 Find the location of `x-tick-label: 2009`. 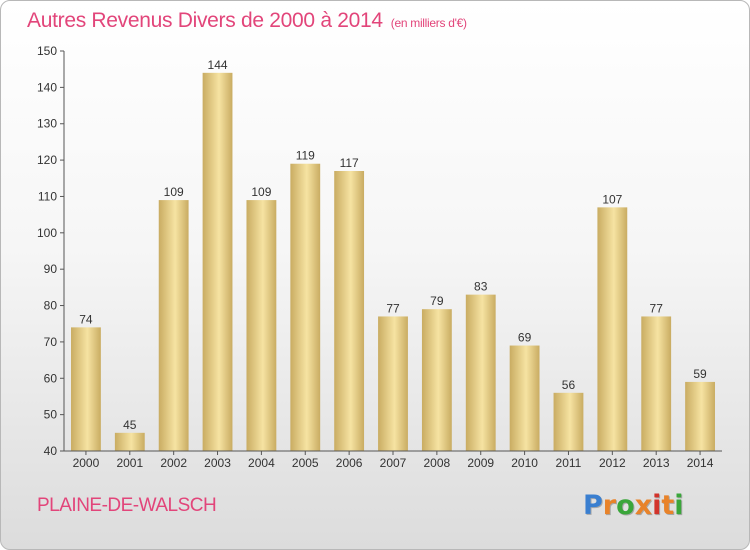

x-tick-label: 2009 is located at coordinates (480, 463).